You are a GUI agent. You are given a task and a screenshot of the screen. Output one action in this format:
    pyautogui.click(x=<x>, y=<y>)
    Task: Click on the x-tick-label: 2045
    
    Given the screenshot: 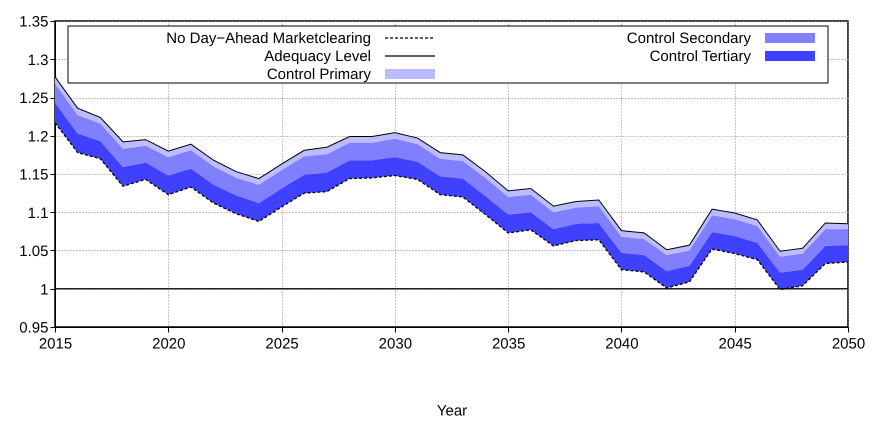 What is the action you would take?
    pyautogui.click(x=735, y=344)
    